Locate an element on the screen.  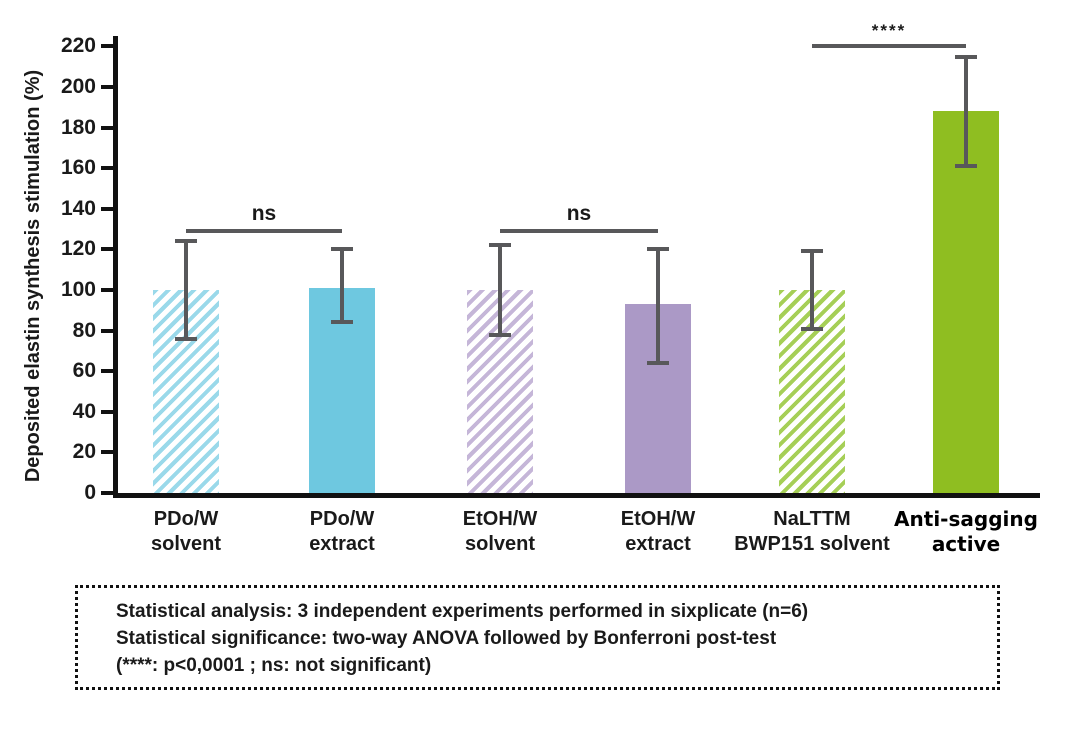
x-category-label-line1: NaLTTM is located at coordinates (812, 519).